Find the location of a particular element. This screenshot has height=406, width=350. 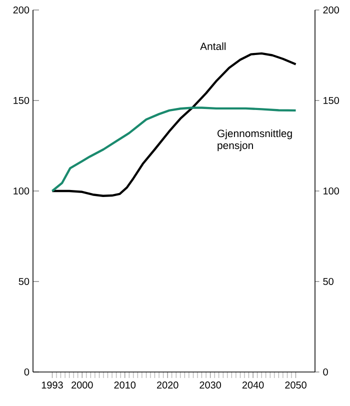

y2-tick-label: 0 is located at coordinates (325, 372).